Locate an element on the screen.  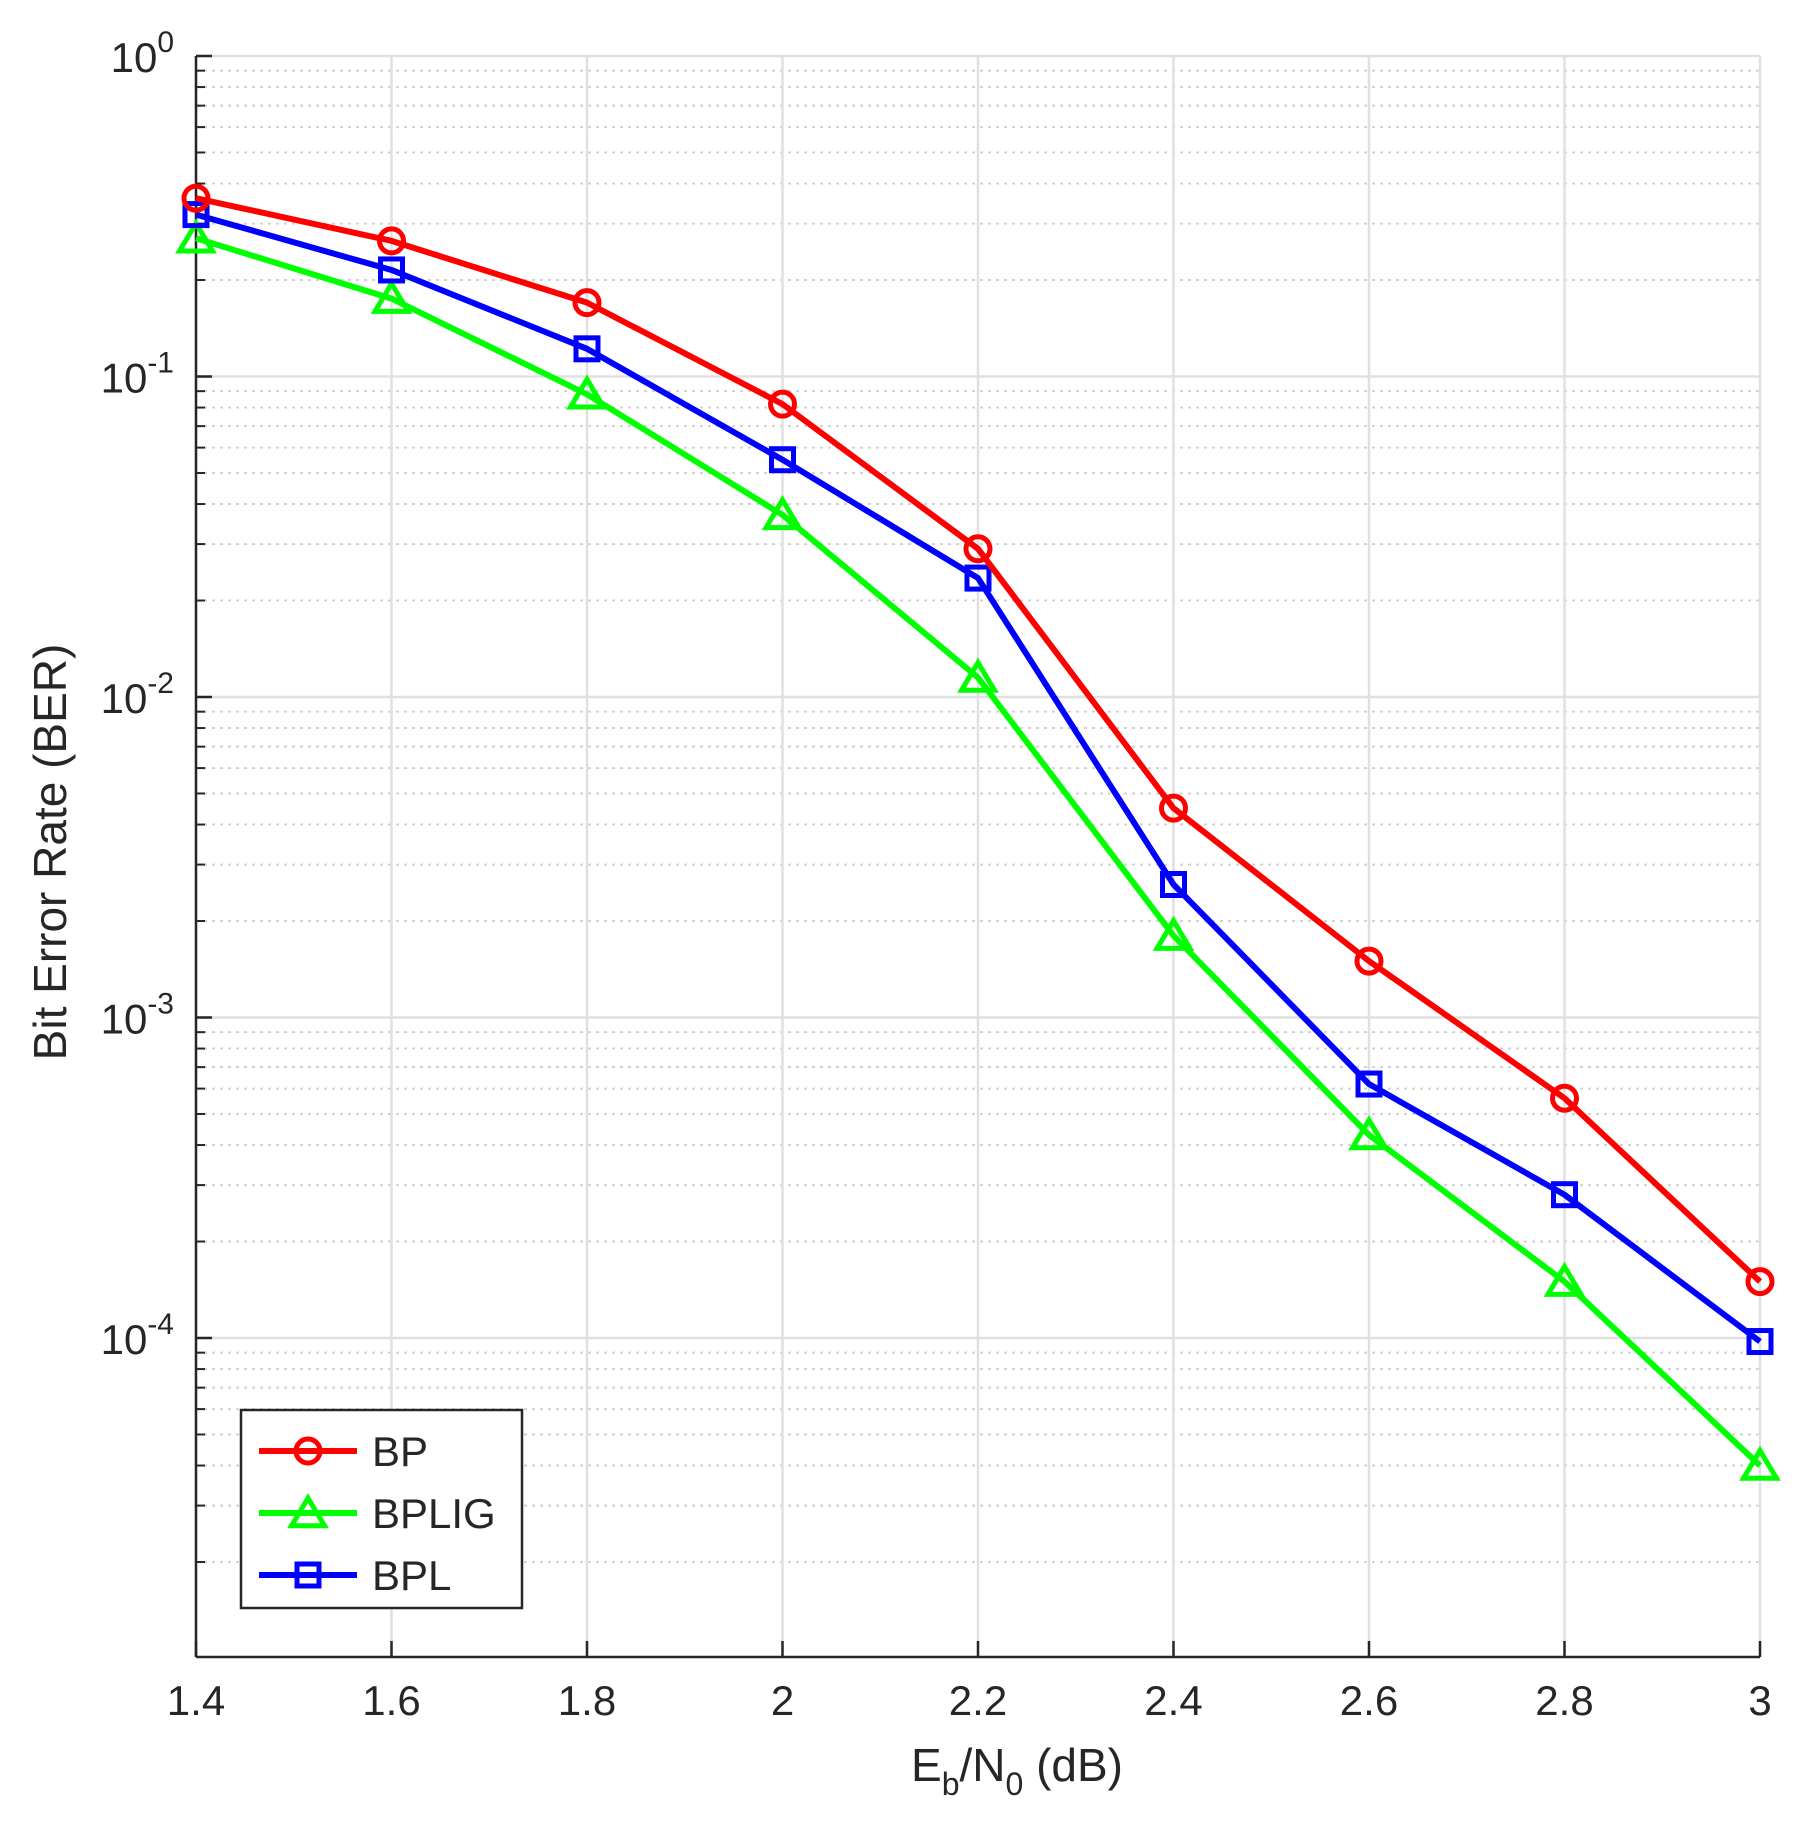
y-axis-label: Bit Error Rate (BER) is located at coordinates (50, 852).